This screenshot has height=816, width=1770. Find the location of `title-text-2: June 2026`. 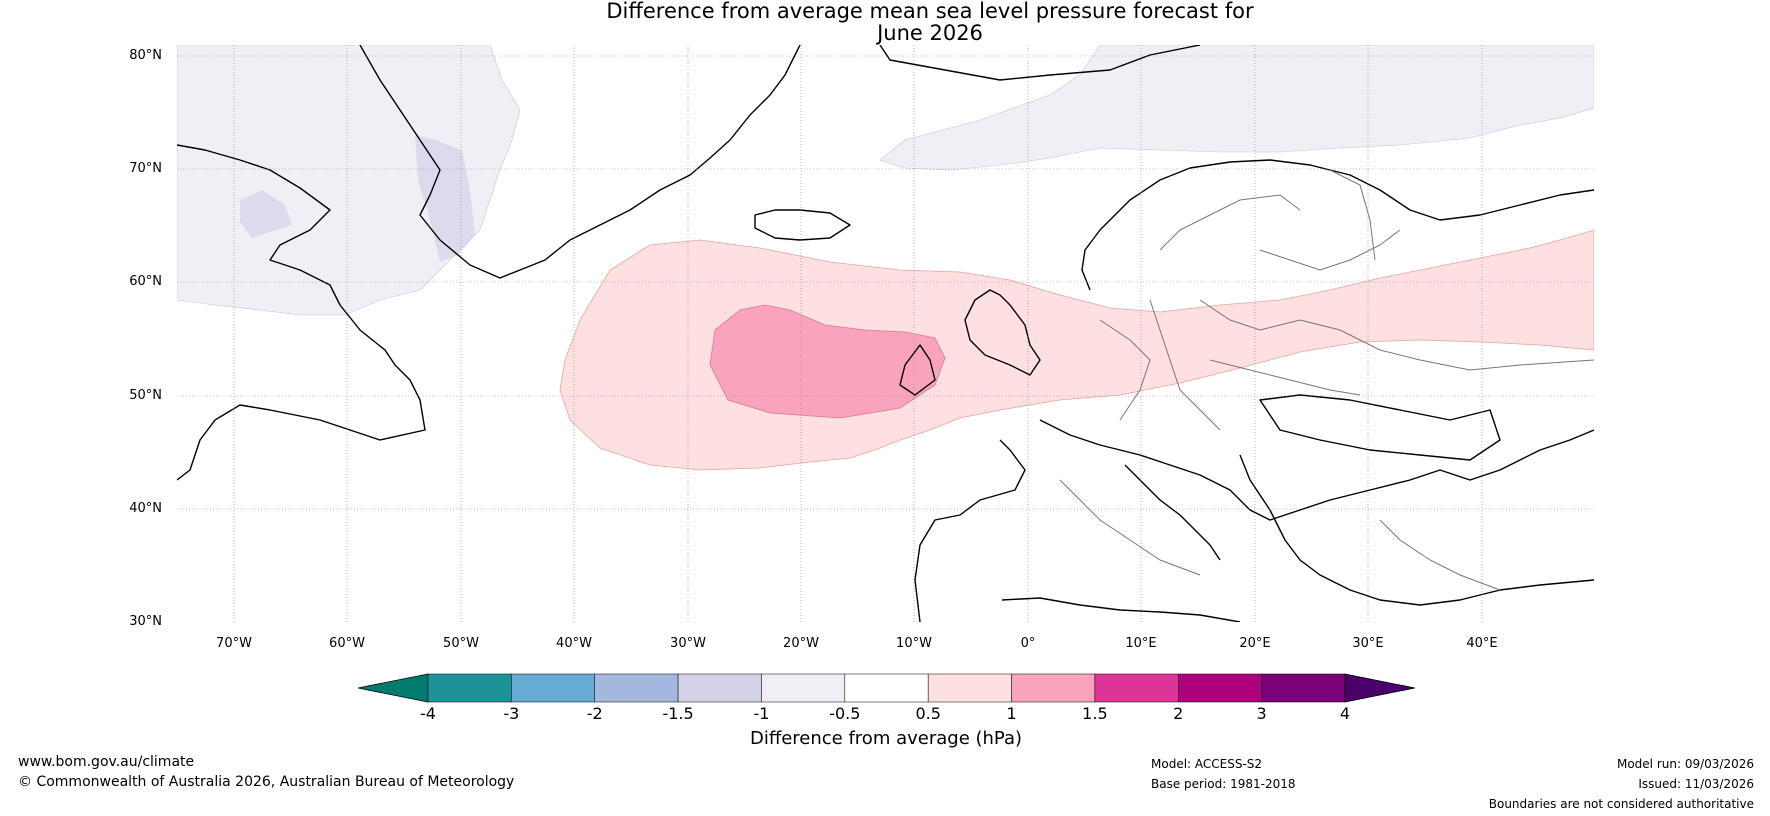

title-text-2: June 2026 is located at coordinates (930, 33).